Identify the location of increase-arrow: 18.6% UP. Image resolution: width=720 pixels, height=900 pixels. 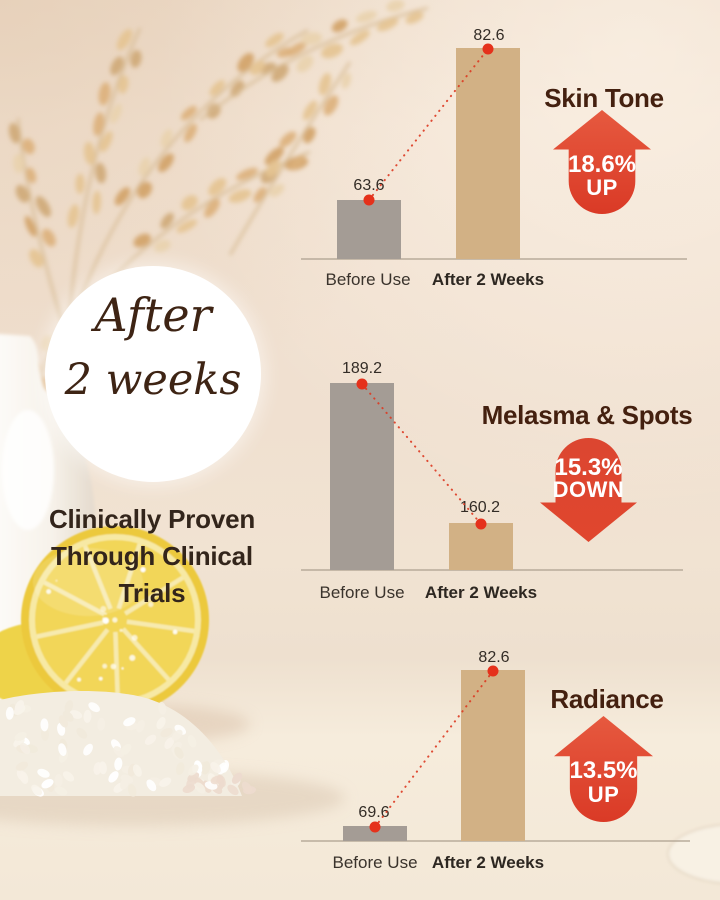
(602, 162).